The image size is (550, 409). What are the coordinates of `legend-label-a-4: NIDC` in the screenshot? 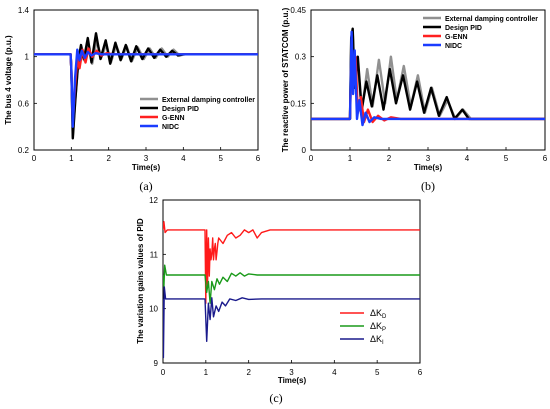 It's located at (170, 127).